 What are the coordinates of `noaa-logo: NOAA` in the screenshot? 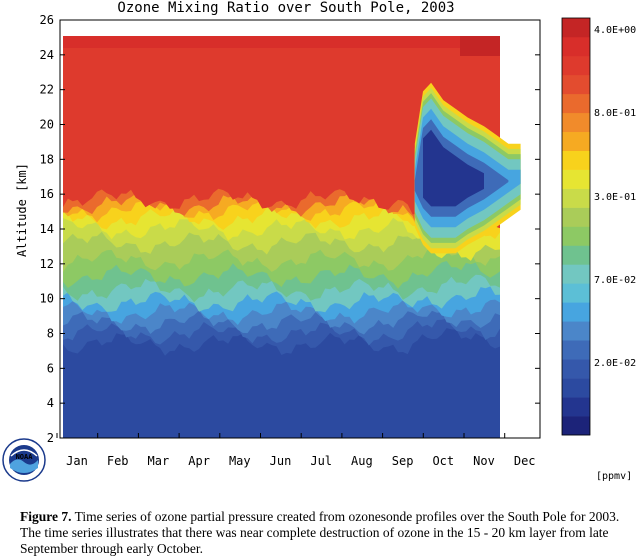 It's located at (24, 460).